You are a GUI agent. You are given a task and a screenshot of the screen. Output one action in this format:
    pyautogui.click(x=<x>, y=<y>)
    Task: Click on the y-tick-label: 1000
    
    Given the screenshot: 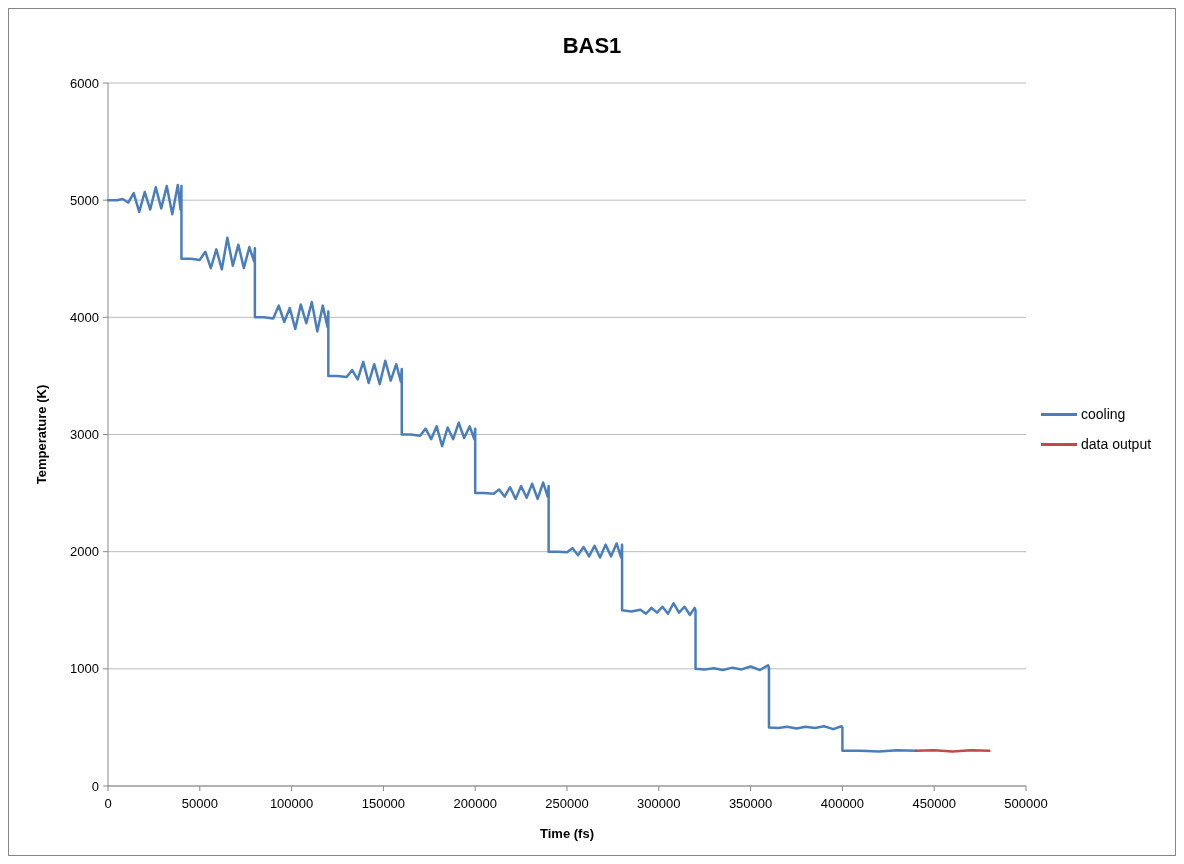 What is the action you would take?
    pyautogui.click(x=84, y=669)
    